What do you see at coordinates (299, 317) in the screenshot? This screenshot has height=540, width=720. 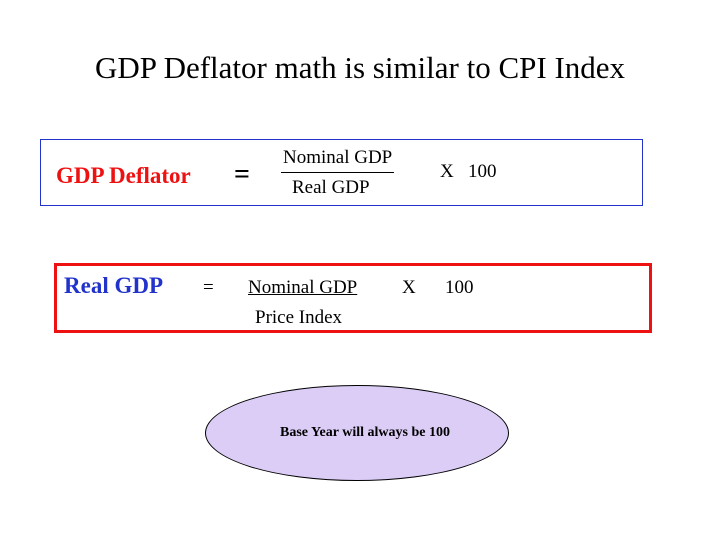 I see `real-gdp-denominator: Price Index` at bounding box center [299, 317].